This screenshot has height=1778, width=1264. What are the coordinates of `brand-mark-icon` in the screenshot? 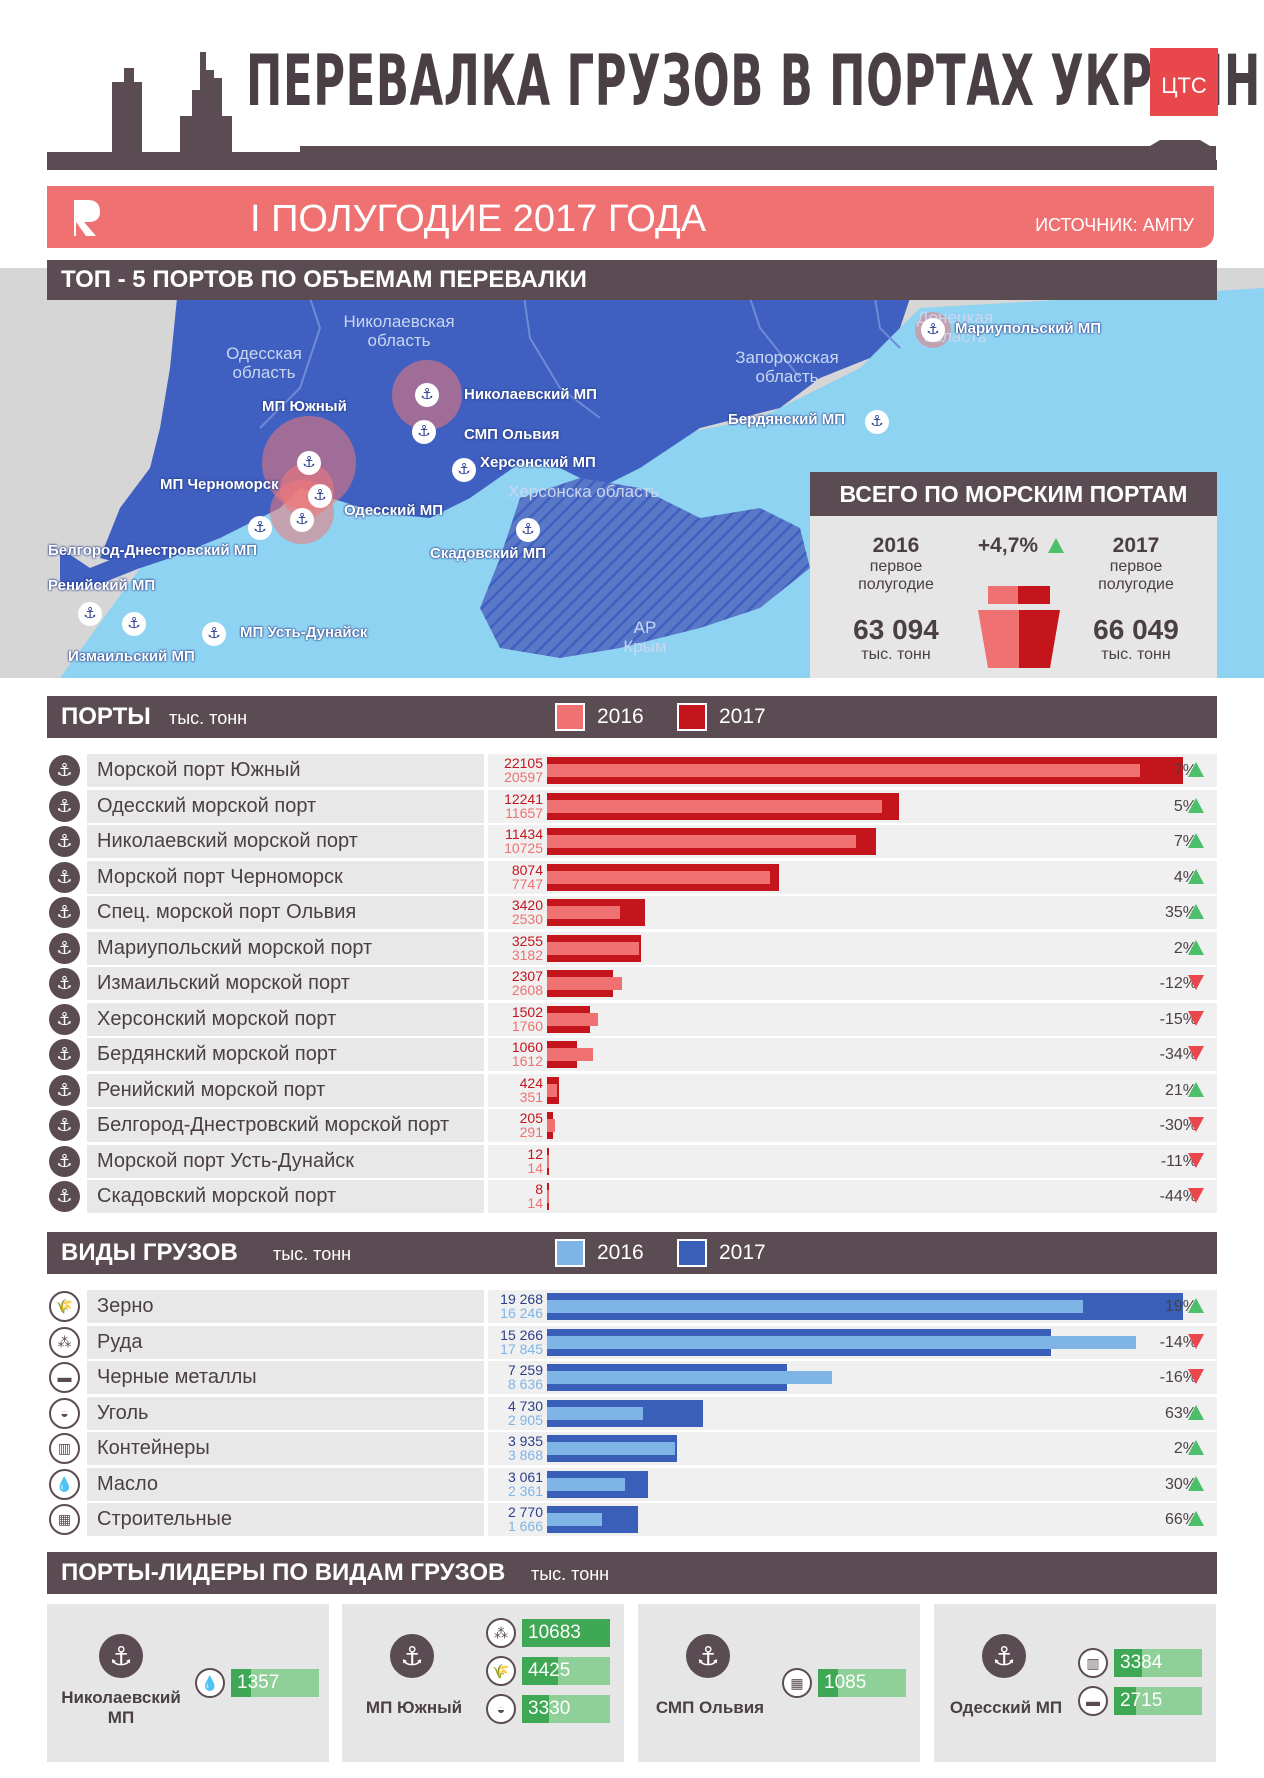 It's located at (87, 218).